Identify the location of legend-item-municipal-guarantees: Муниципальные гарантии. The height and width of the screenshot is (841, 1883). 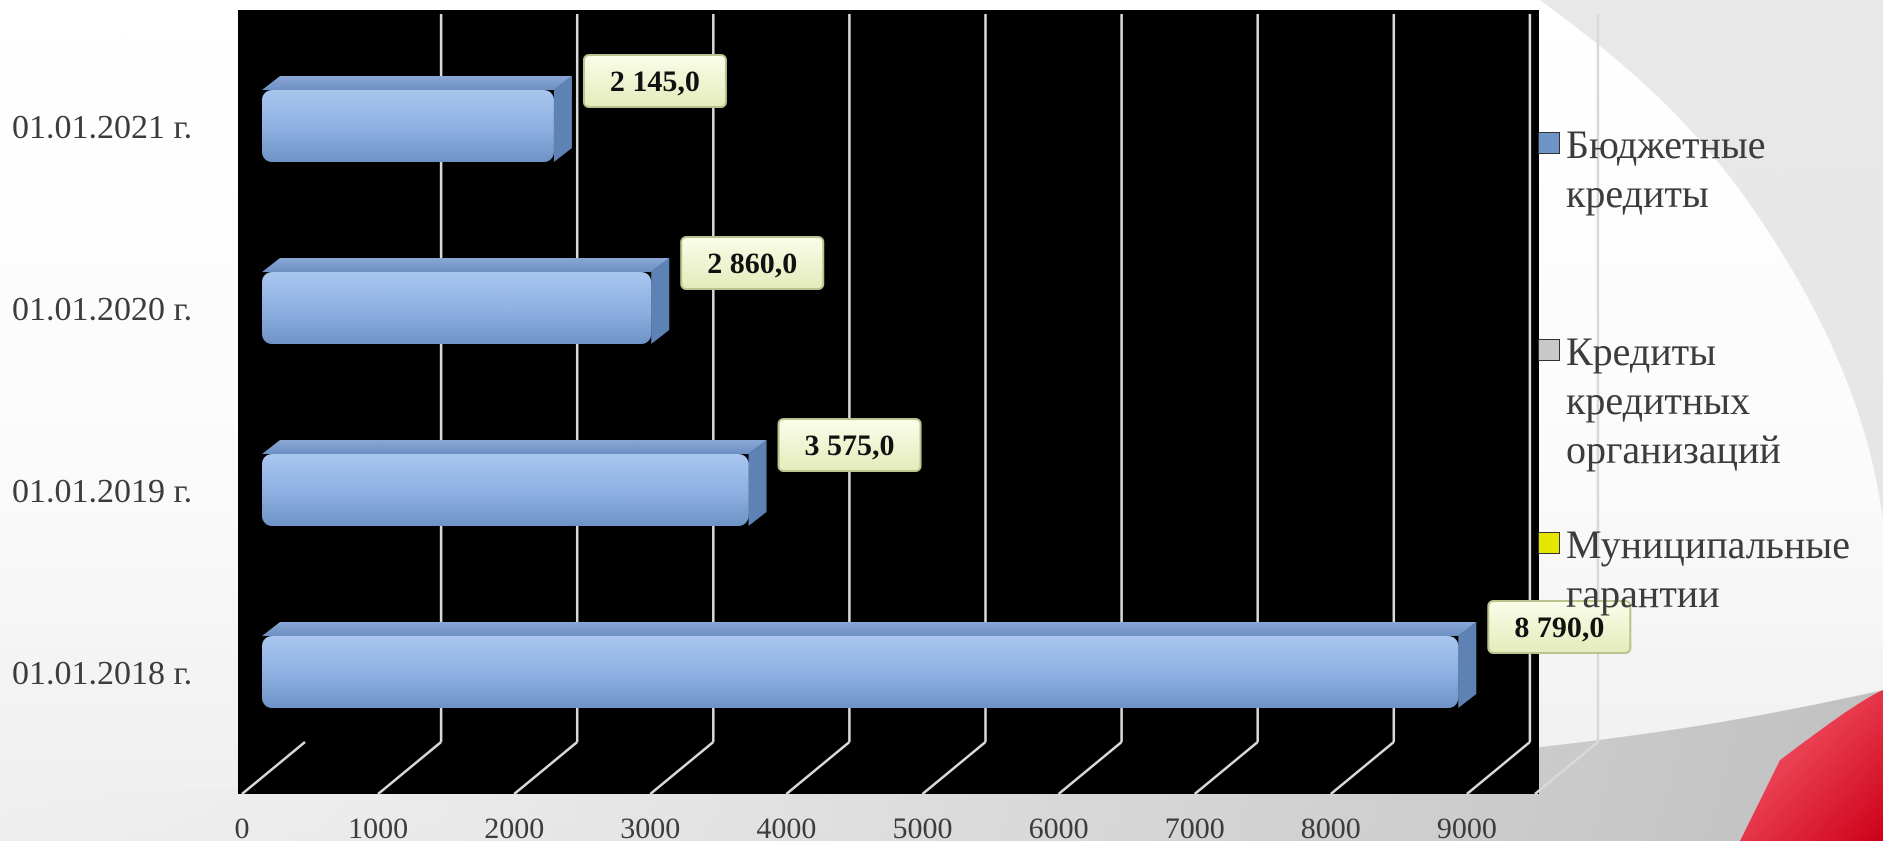
(1709, 569).